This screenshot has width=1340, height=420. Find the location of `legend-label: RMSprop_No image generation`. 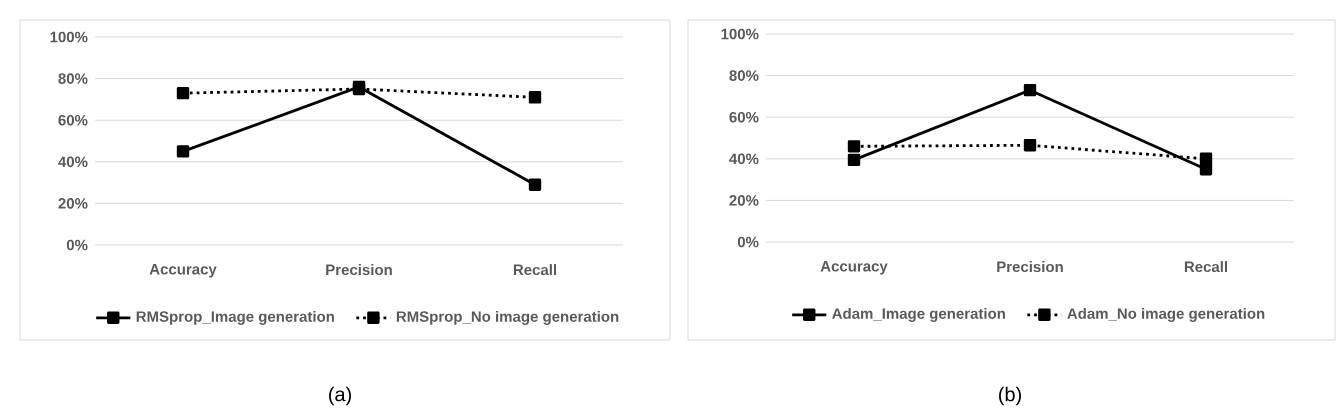

legend-label: RMSprop_No image generation is located at coordinates (507, 317).